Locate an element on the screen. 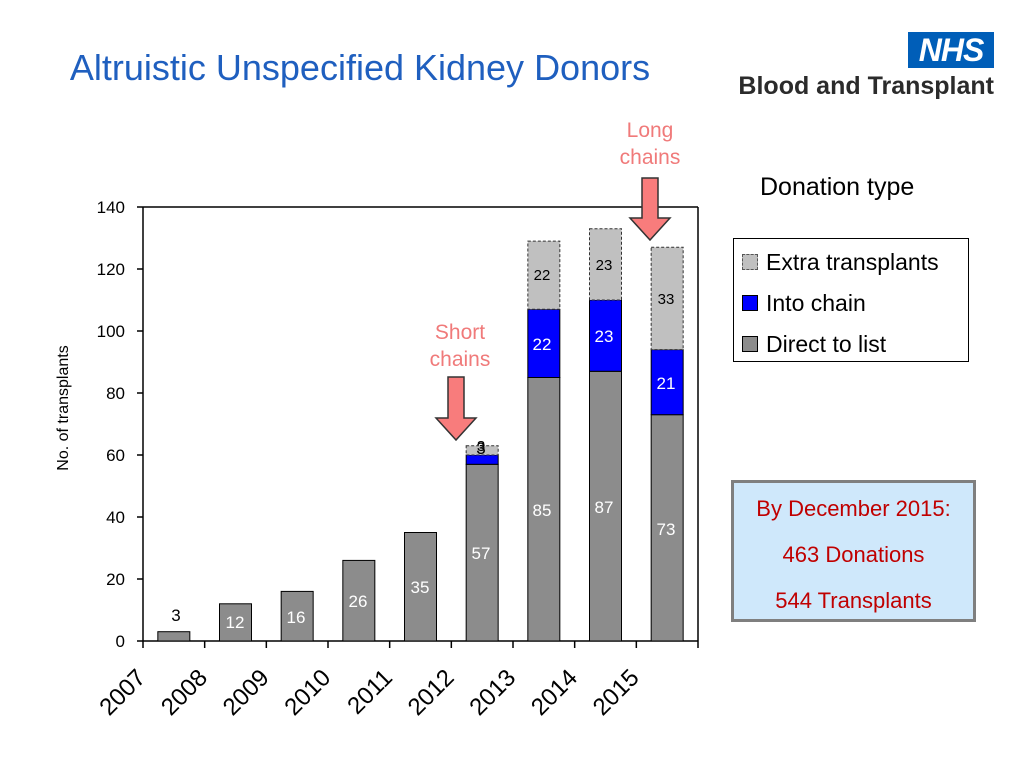 Image resolution: width=1024 pixels, height=768 pixels. data-label: 12 is located at coordinates (235, 622).